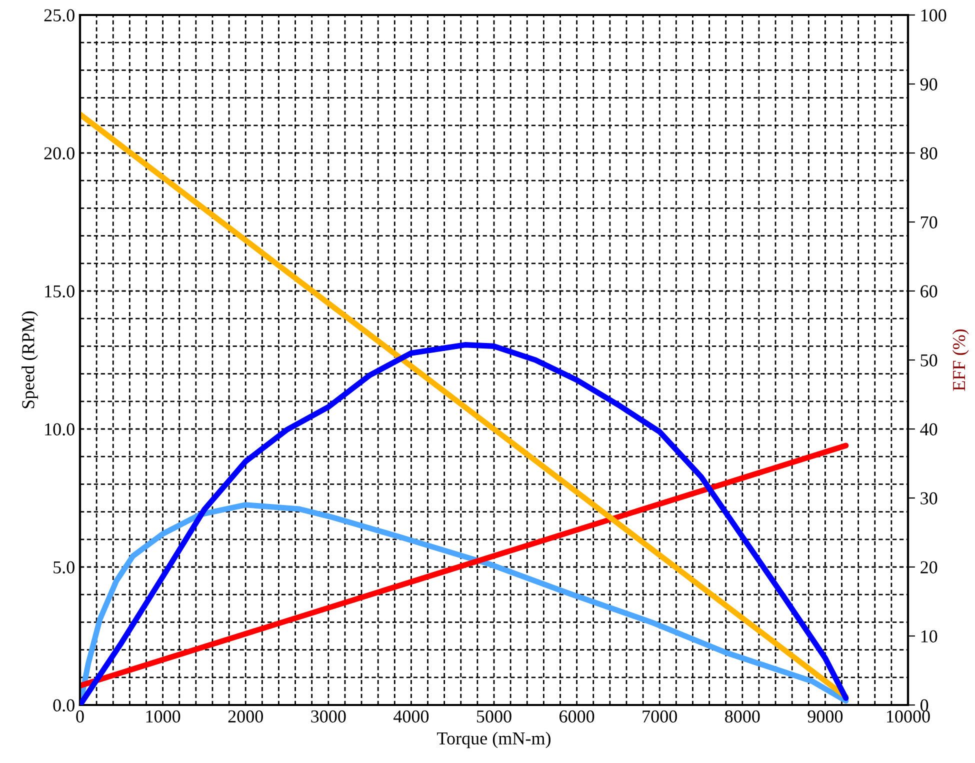 This screenshot has height=763, width=975. What do you see at coordinates (80, 716) in the screenshot?
I see `x-tick-label: 0` at bounding box center [80, 716].